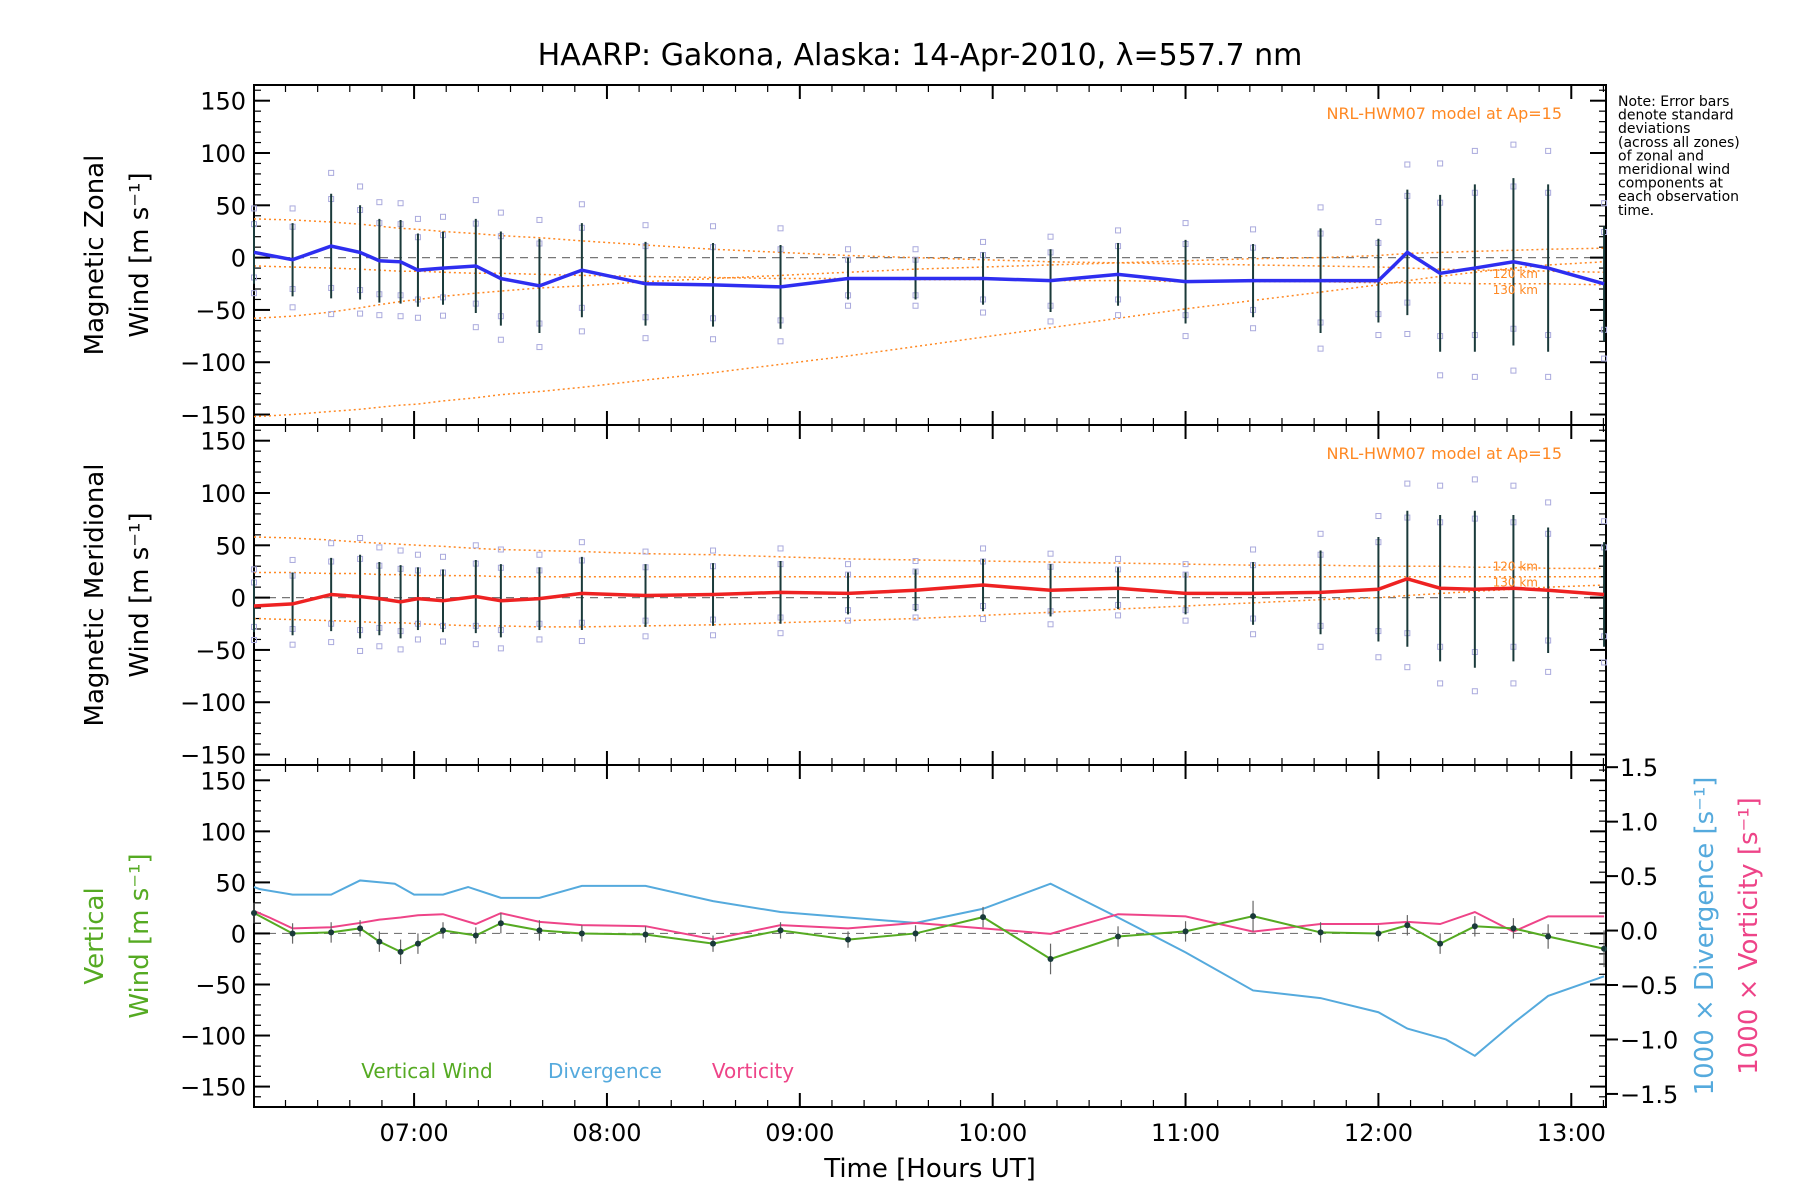  I want to click on y2-axis-label: 1000 × Divergence [s⁻¹], so click(1705, 936).